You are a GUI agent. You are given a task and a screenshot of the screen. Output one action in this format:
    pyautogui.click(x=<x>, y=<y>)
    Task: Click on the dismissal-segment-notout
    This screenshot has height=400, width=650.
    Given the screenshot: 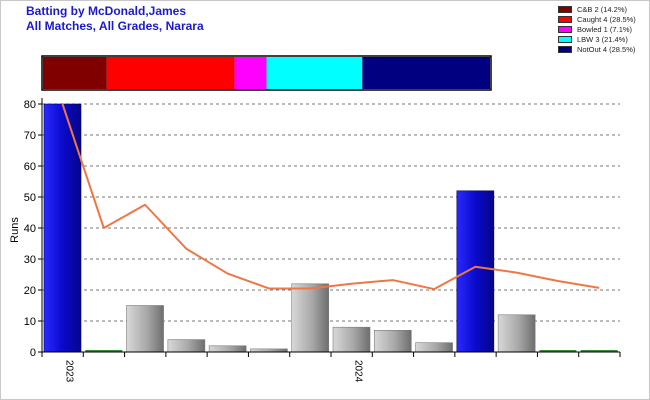 What is the action you would take?
    pyautogui.click(x=426, y=73)
    